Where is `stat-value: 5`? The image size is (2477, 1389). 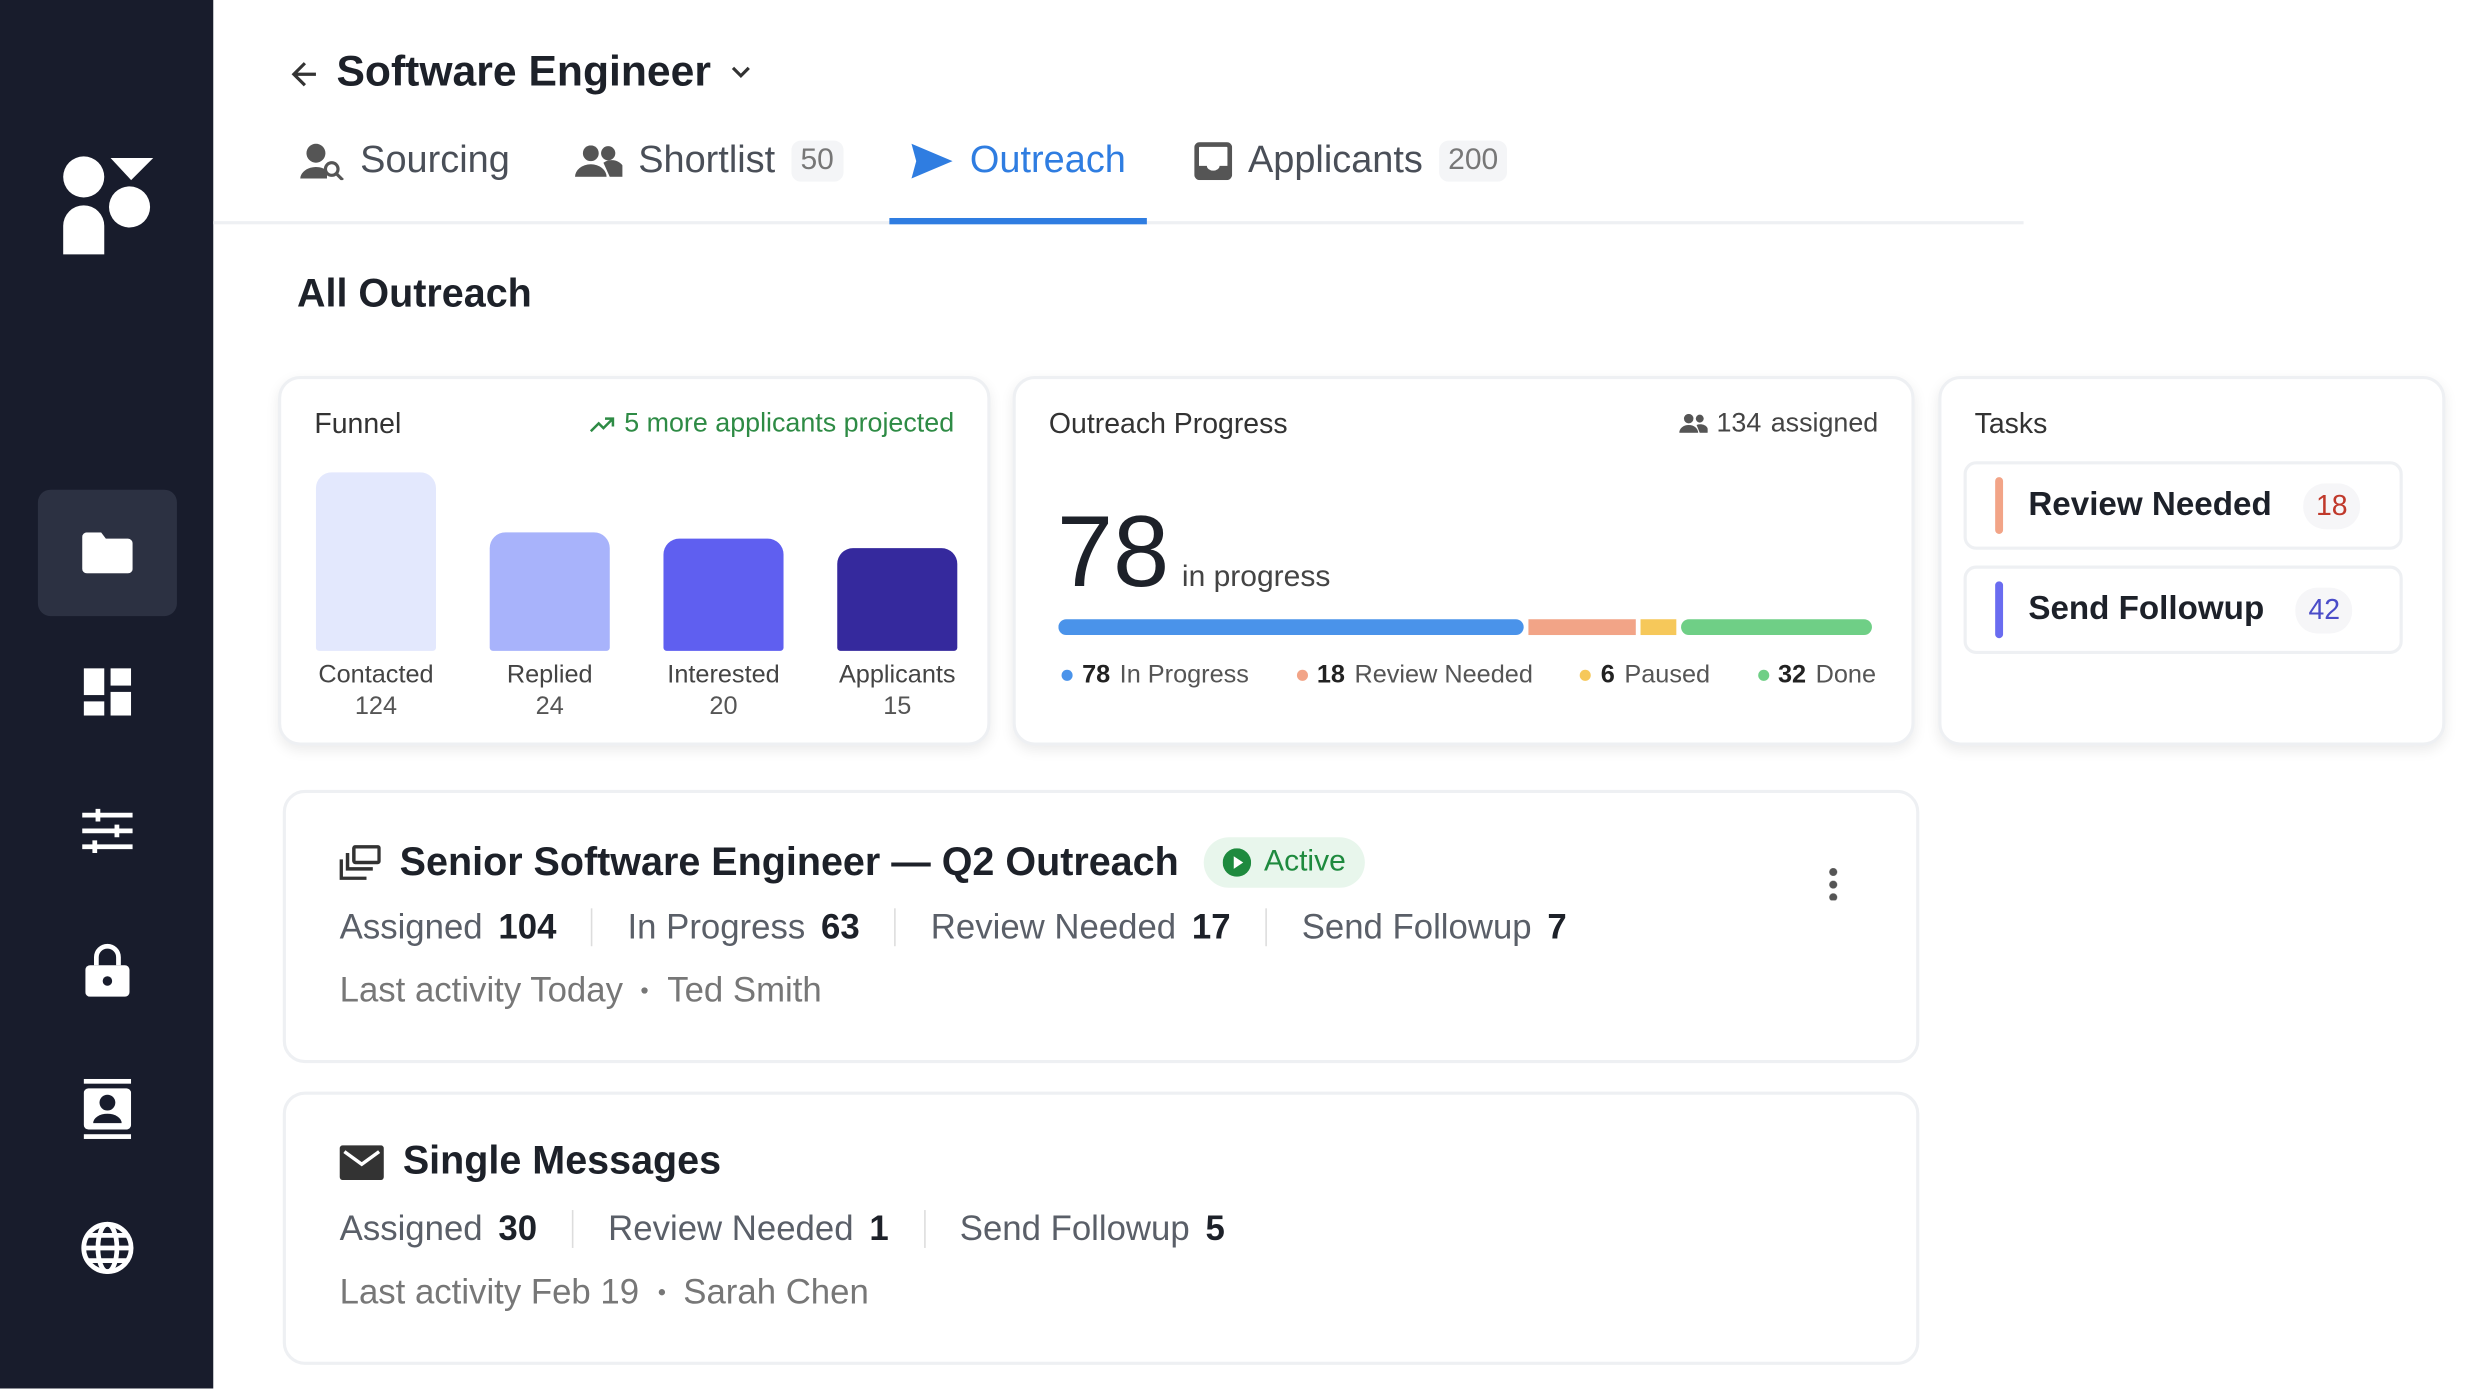
stat-value: 5 is located at coordinates (1215, 1228).